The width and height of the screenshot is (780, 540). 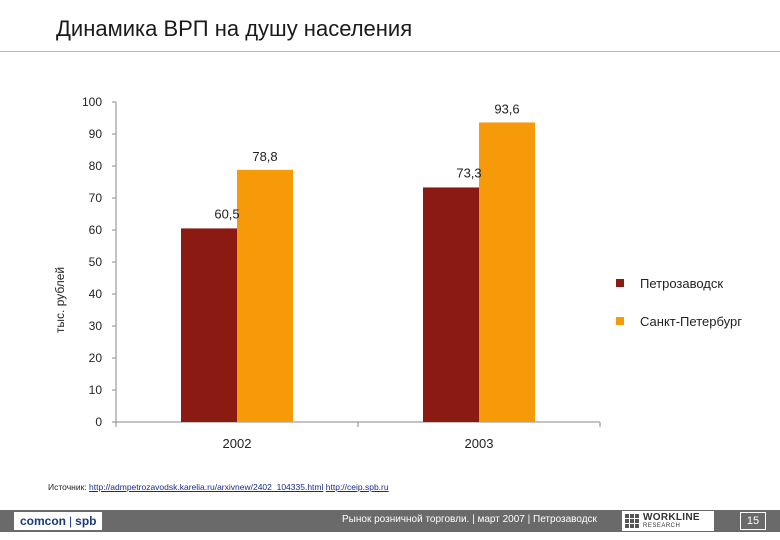 What do you see at coordinates (264, 156) in the screenshot?
I see `data-label: 78,8` at bounding box center [264, 156].